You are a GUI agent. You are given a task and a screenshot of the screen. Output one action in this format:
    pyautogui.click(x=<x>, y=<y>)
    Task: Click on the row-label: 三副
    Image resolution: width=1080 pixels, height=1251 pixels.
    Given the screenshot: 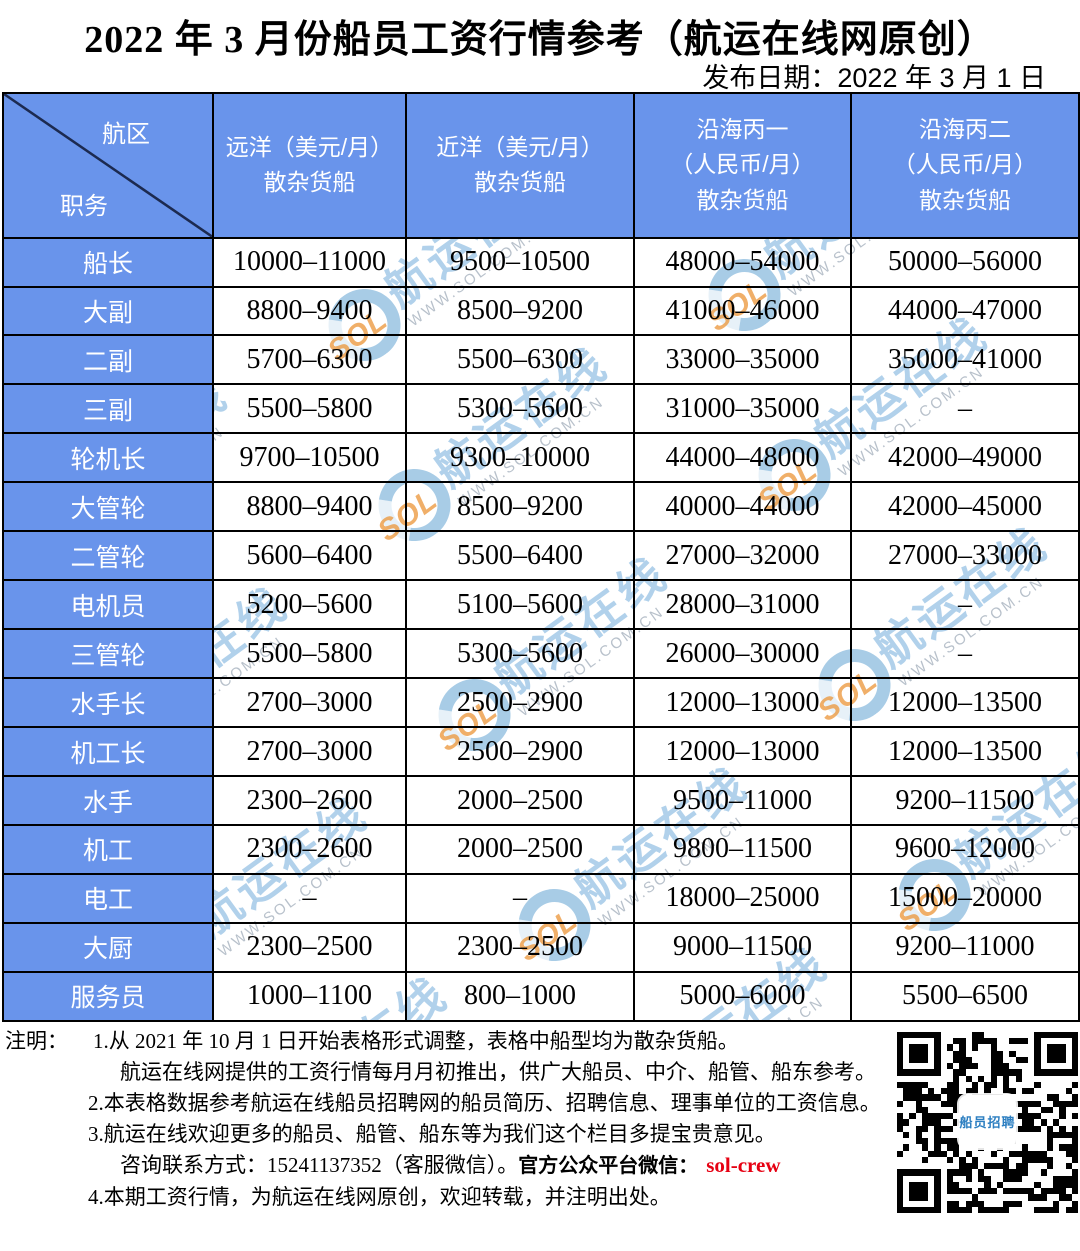 What is the action you would take?
    pyautogui.click(x=108, y=409)
    